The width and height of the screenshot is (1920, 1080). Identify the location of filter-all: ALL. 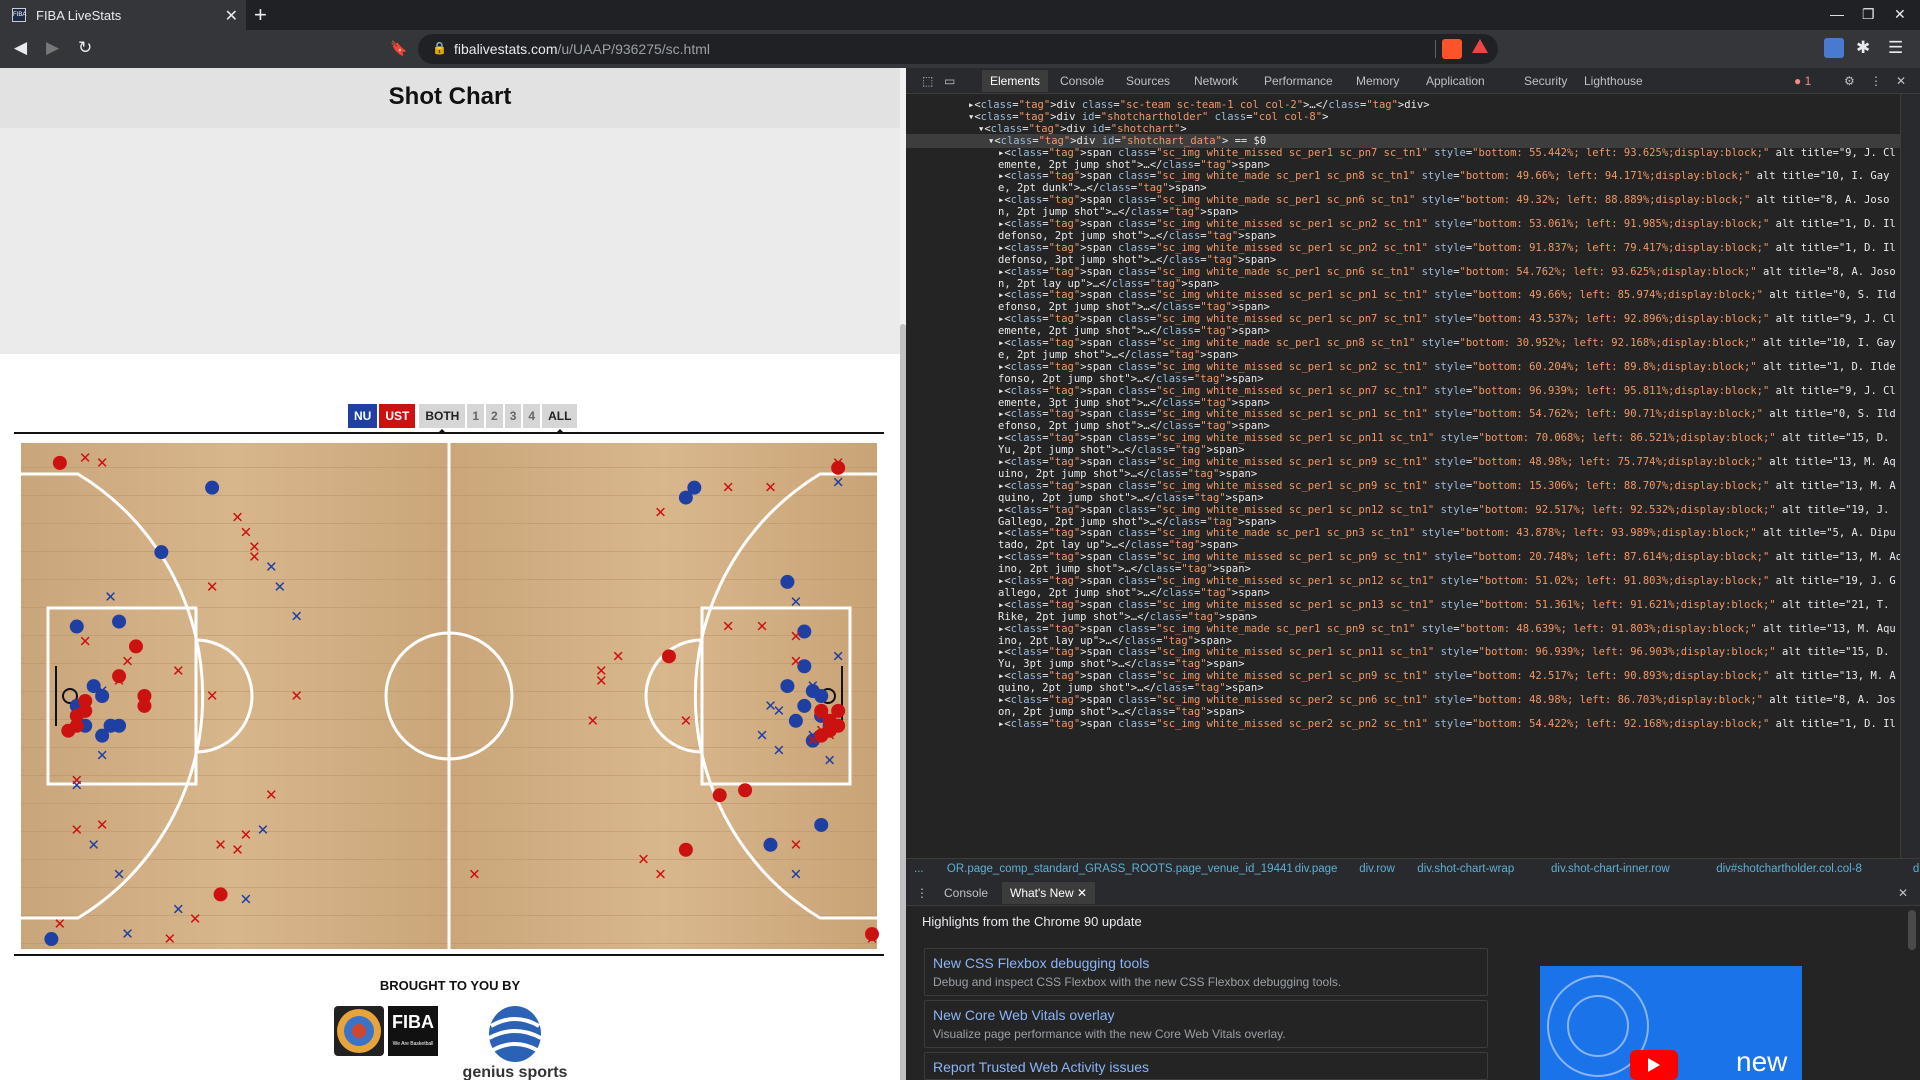
(560, 419).